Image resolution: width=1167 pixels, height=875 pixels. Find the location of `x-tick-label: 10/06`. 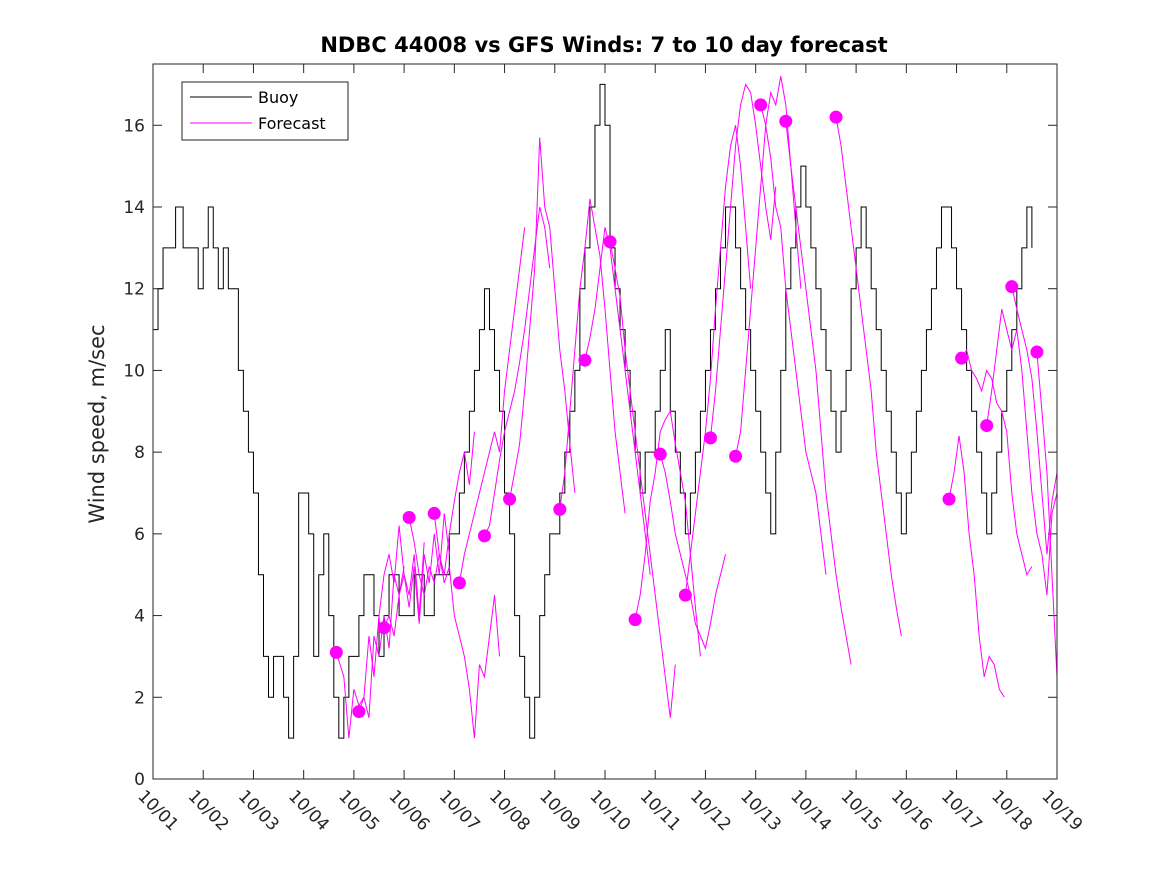

x-tick-label: 10/06 is located at coordinates (409, 810).